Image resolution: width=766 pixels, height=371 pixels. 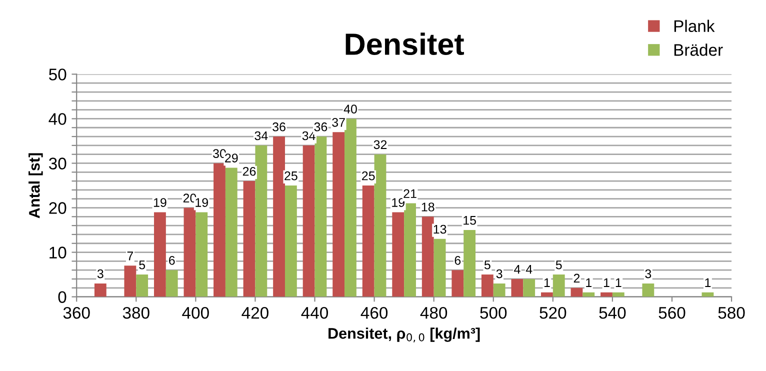 What do you see at coordinates (672, 312) in the screenshot?
I see `x-tick-label: 560` at bounding box center [672, 312].